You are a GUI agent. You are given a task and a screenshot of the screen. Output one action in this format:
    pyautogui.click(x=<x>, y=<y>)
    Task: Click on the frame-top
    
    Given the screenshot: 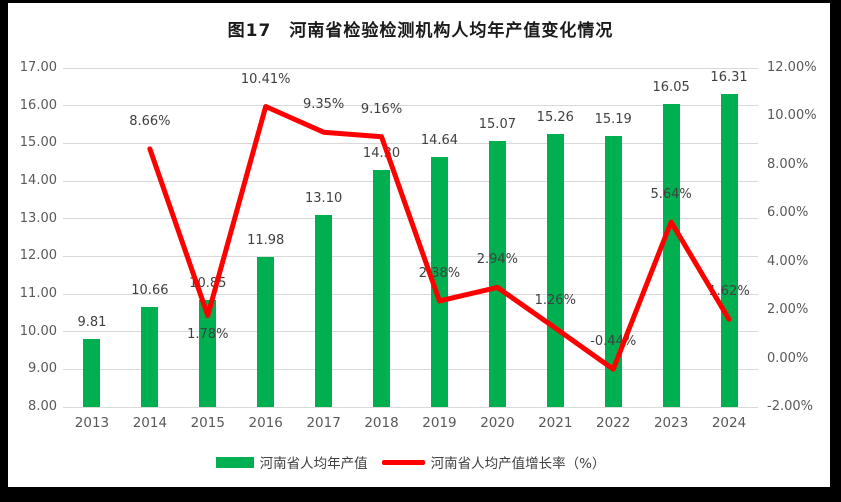 What is the action you would take?
    pyautogui.click(x=420, y=1)
    